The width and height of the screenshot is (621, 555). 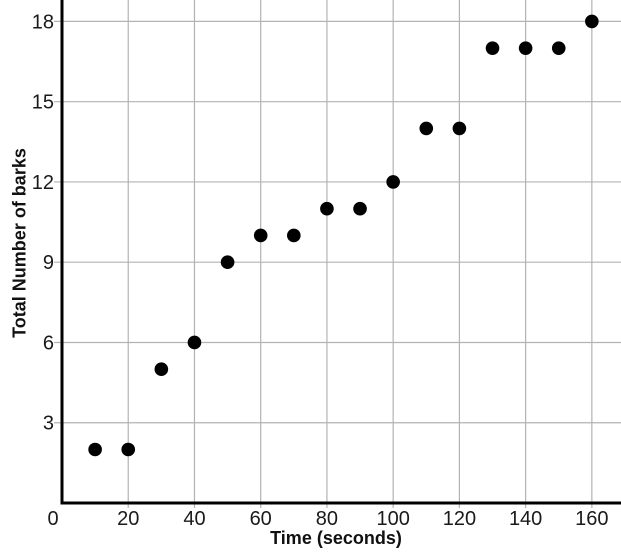 I want to click on y-tick-label: 12, so click(x=43, y=183).